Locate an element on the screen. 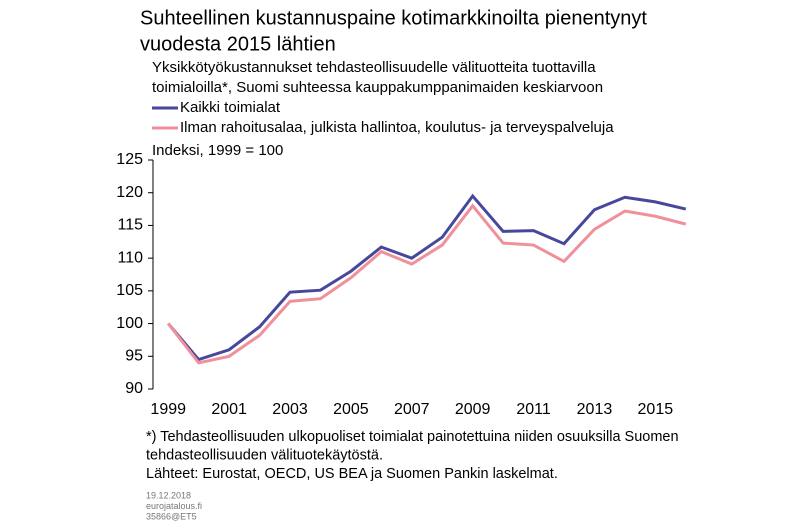 Image resolution: width=800 pixels, height=523 pixels. x-tick-label: 2015 is located at coordinates (656, 409).